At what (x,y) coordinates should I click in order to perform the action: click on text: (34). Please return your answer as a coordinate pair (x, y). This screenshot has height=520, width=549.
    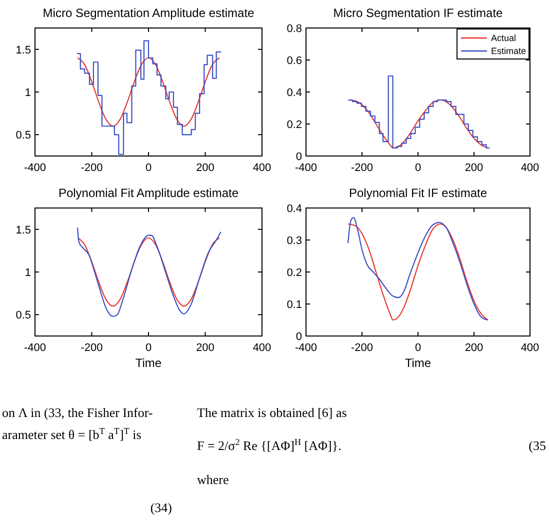
    Looking at the image, I should click on (161, 507).